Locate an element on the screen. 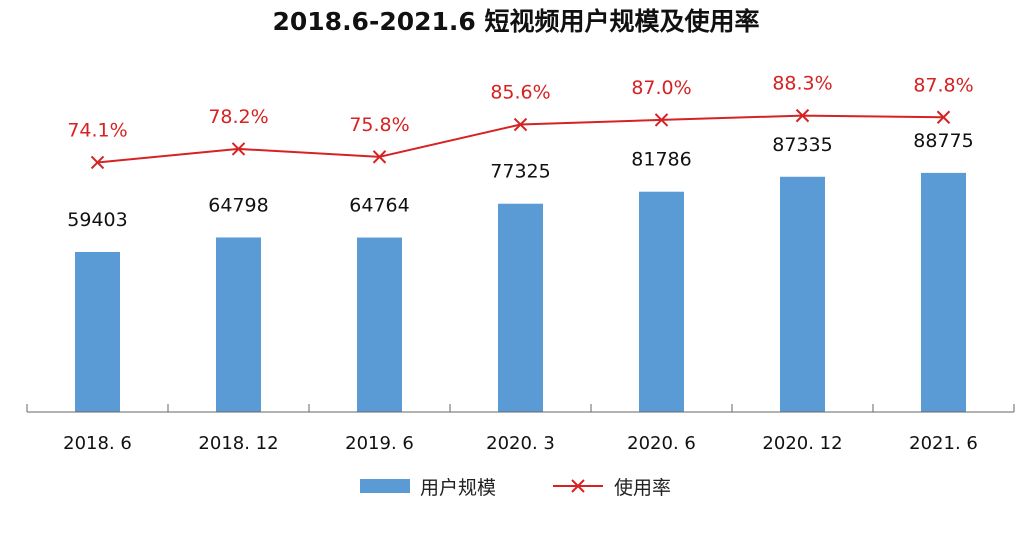 The width and height of the screenshot is (1032, 548). line-data-label: 87.0% is located at coordinates (661, 88).